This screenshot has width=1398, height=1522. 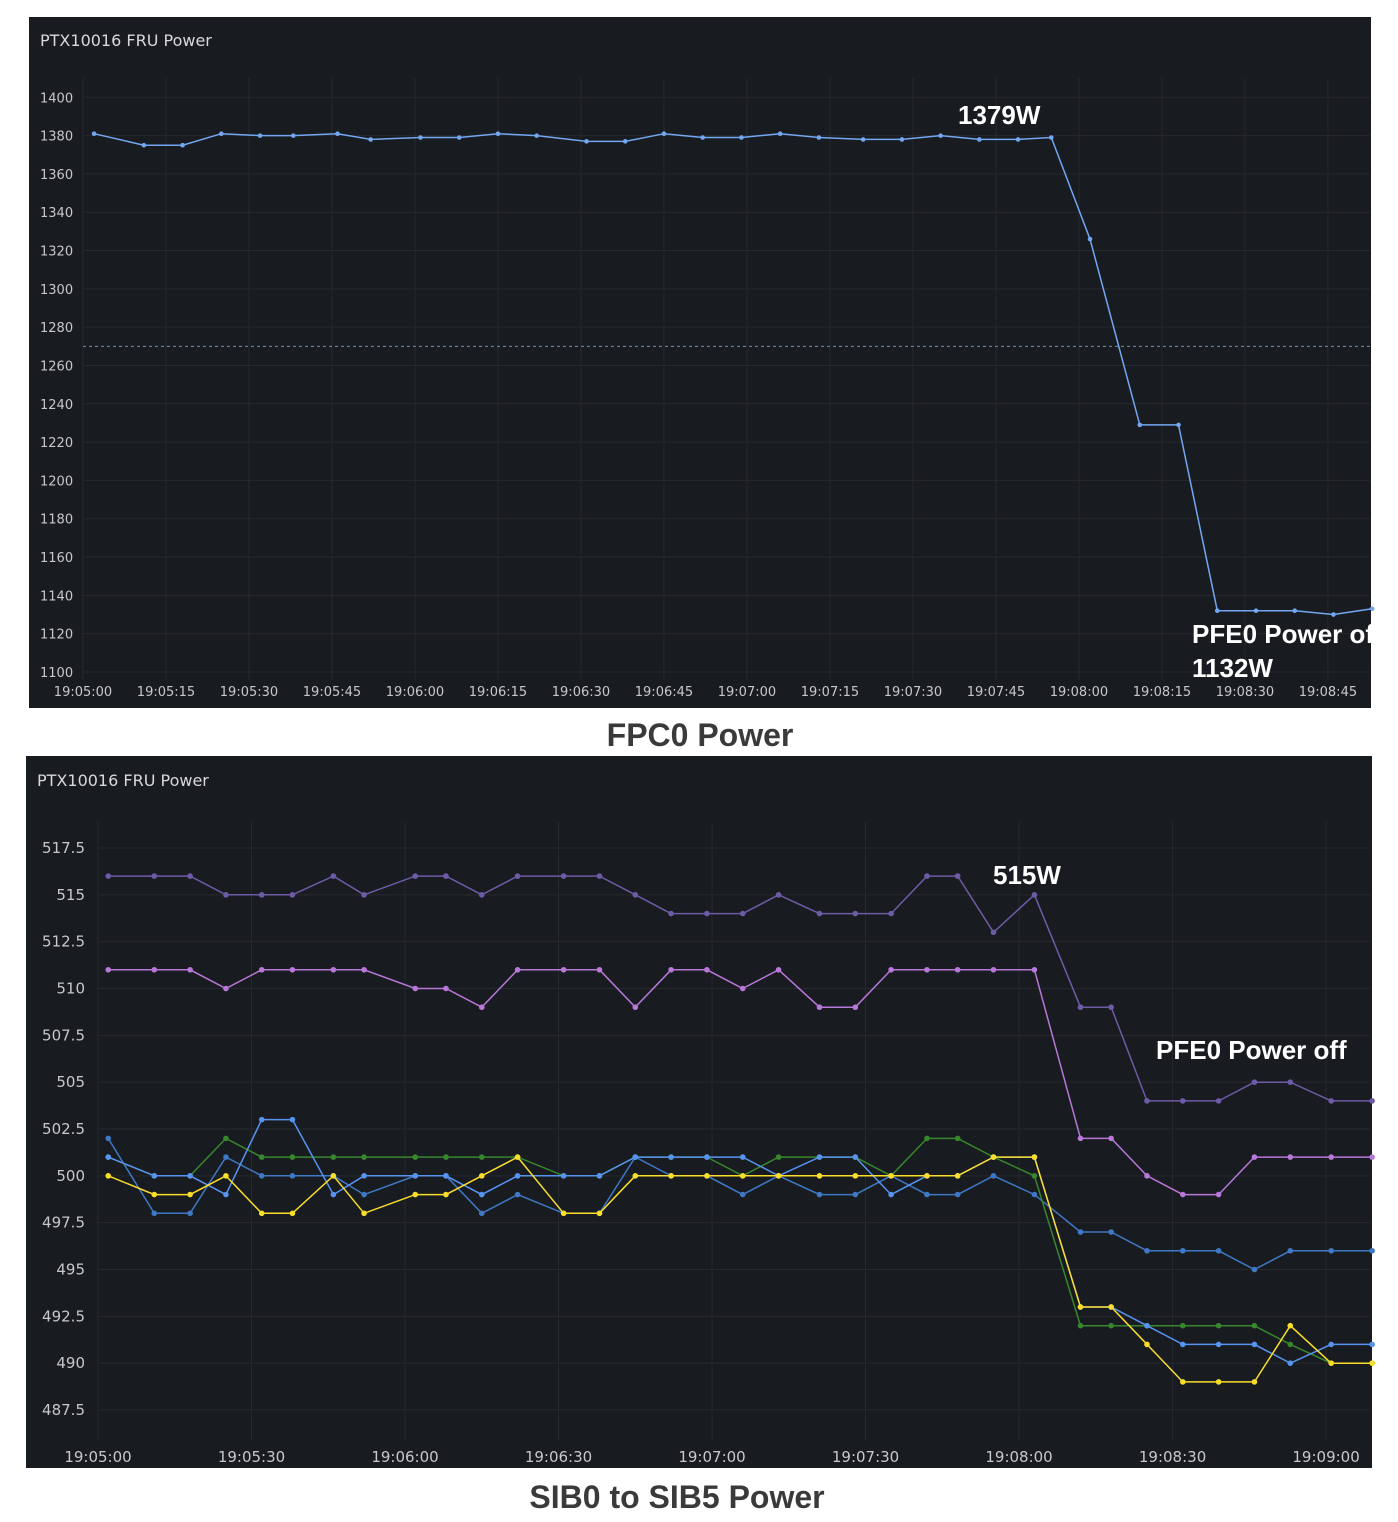 What do you see at coordinates (498, 692) in the screenshot?
I see `x-tick-label: 19:06:15` at bounding box center [498, 692].